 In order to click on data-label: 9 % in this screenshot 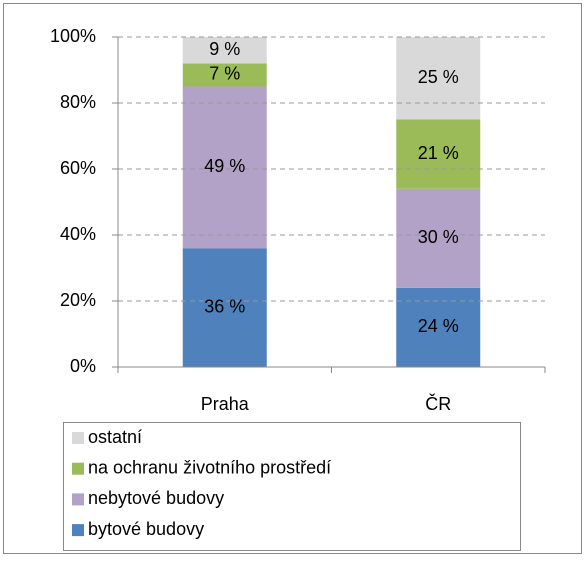, I will do `click(224, 49)`.